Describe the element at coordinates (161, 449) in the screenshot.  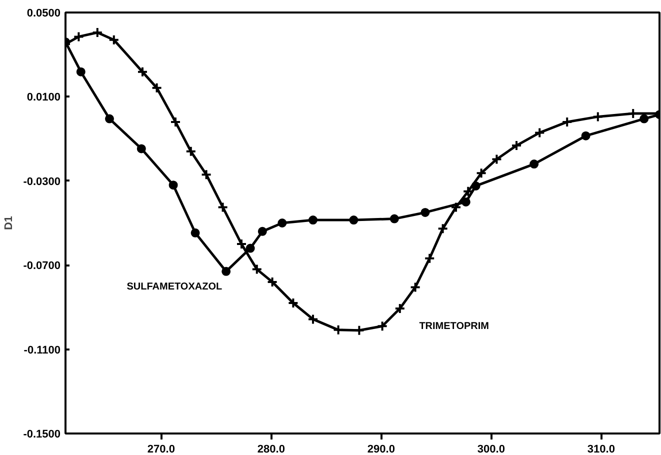
I see `x-tick-label: 270.0` at that location.